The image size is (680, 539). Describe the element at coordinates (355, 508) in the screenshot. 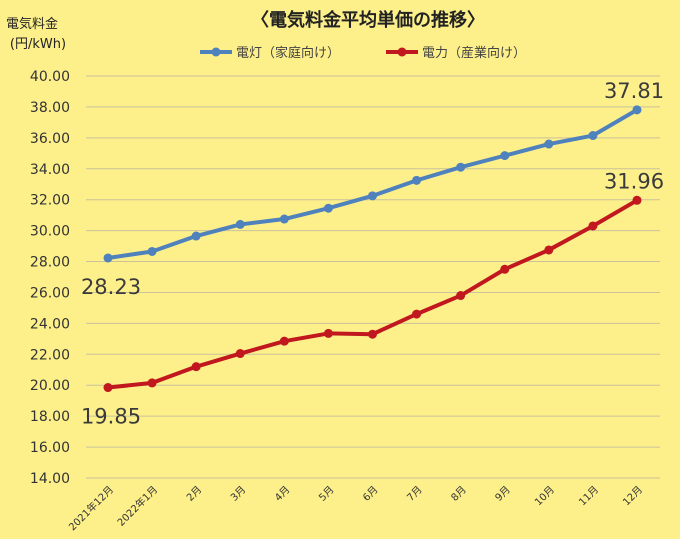

I see `x-axis: 2021年12月 2022年1月 2月 3月 4月 5月 6月 7月 8月 9月 10月 11月 12月` at that location.